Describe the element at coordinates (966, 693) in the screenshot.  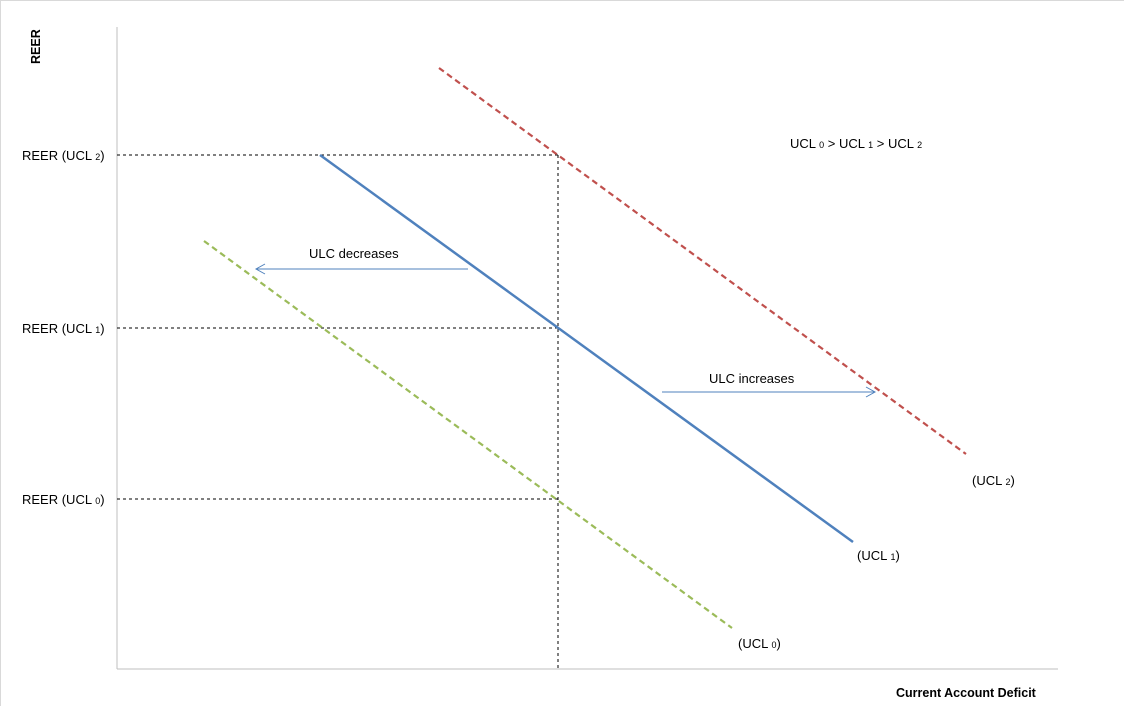
I see `x-axis-label: Current Account Deficit` at that location.